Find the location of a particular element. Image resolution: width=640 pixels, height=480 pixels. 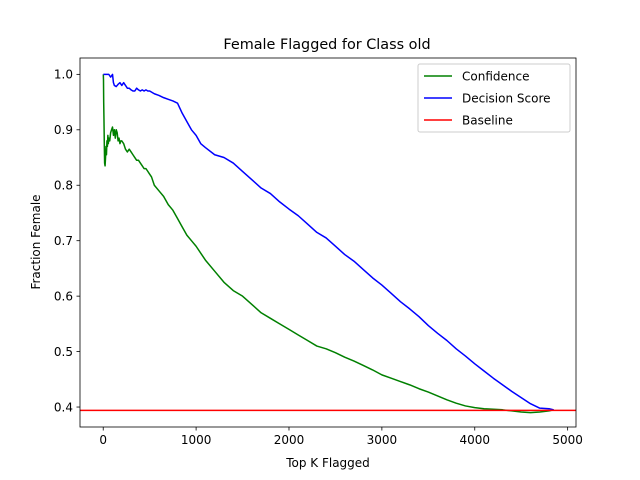

x-tick-label: 5000 is located at coordinates (567, 440).